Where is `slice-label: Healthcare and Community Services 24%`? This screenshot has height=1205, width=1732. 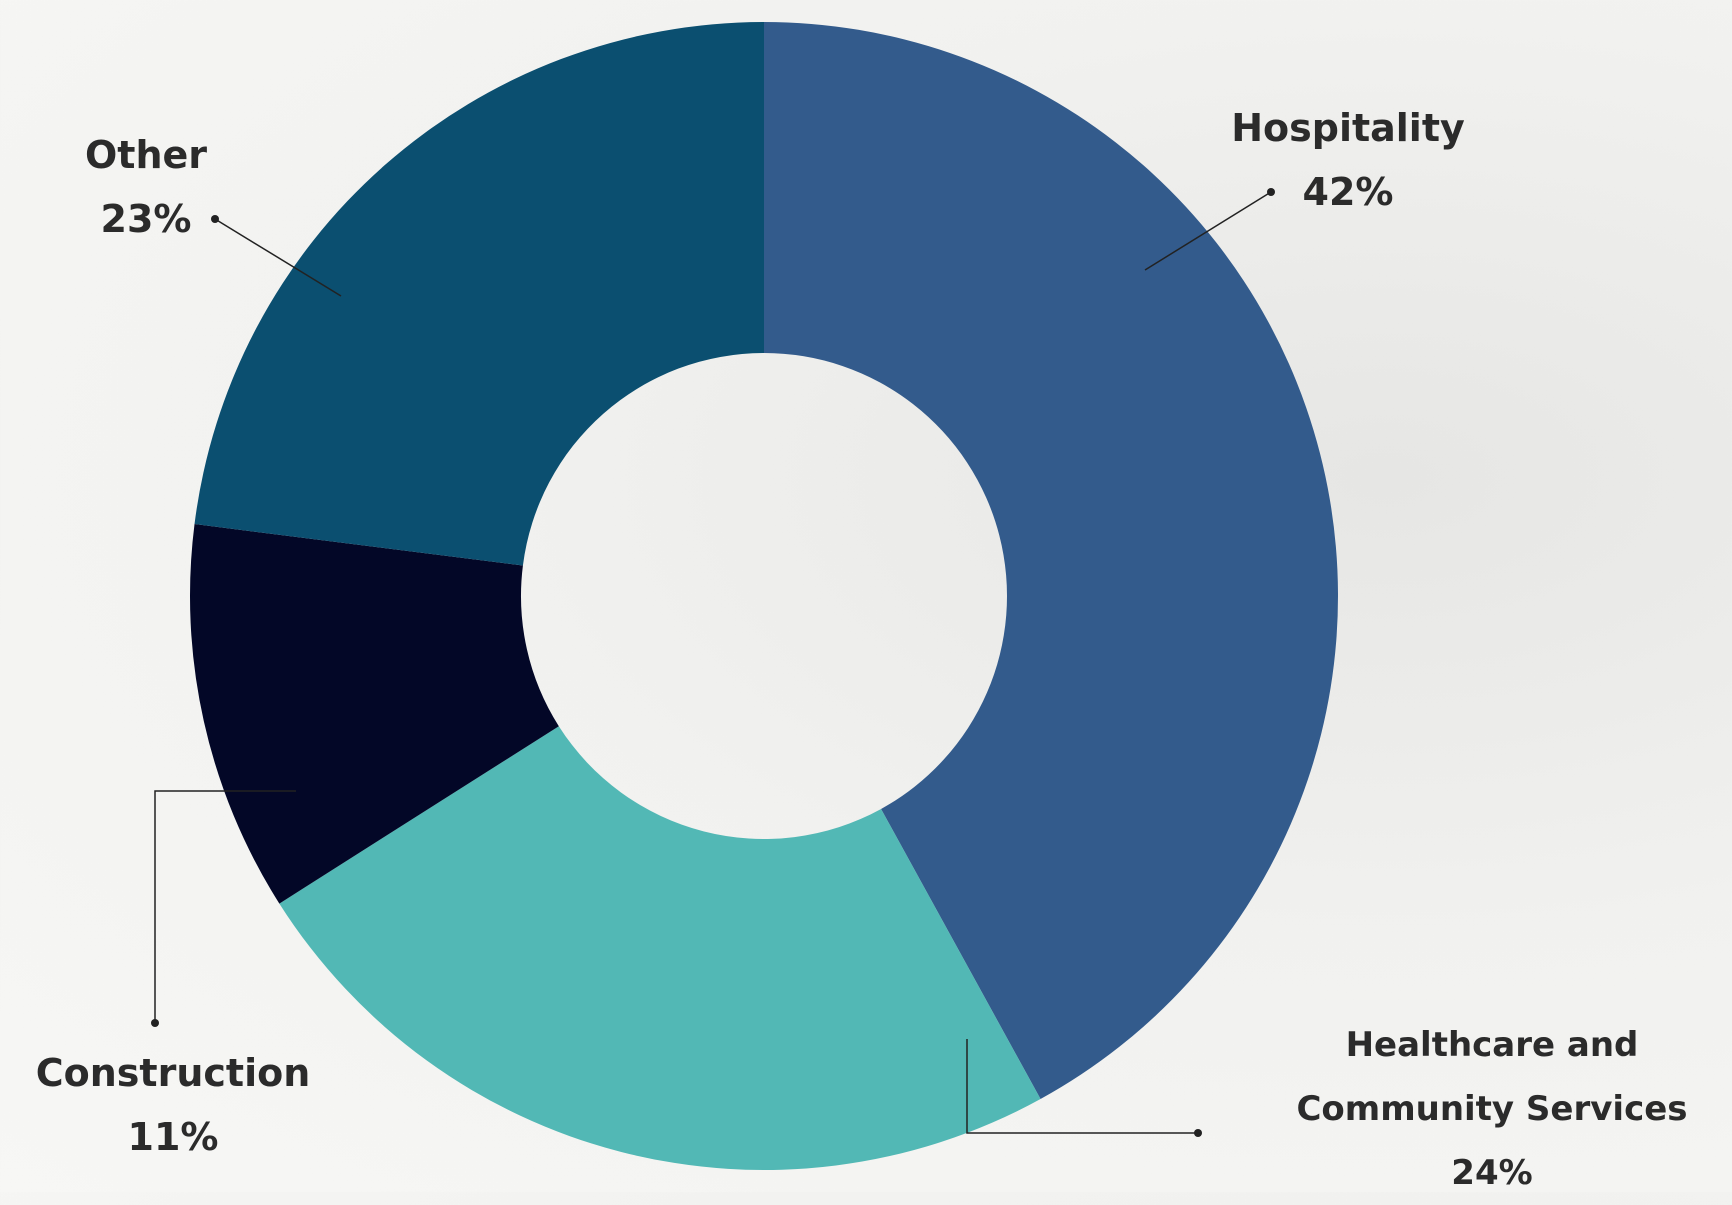 slice-label: Healthcare and Community Services 24% is located at coordinates (1492, 1109).